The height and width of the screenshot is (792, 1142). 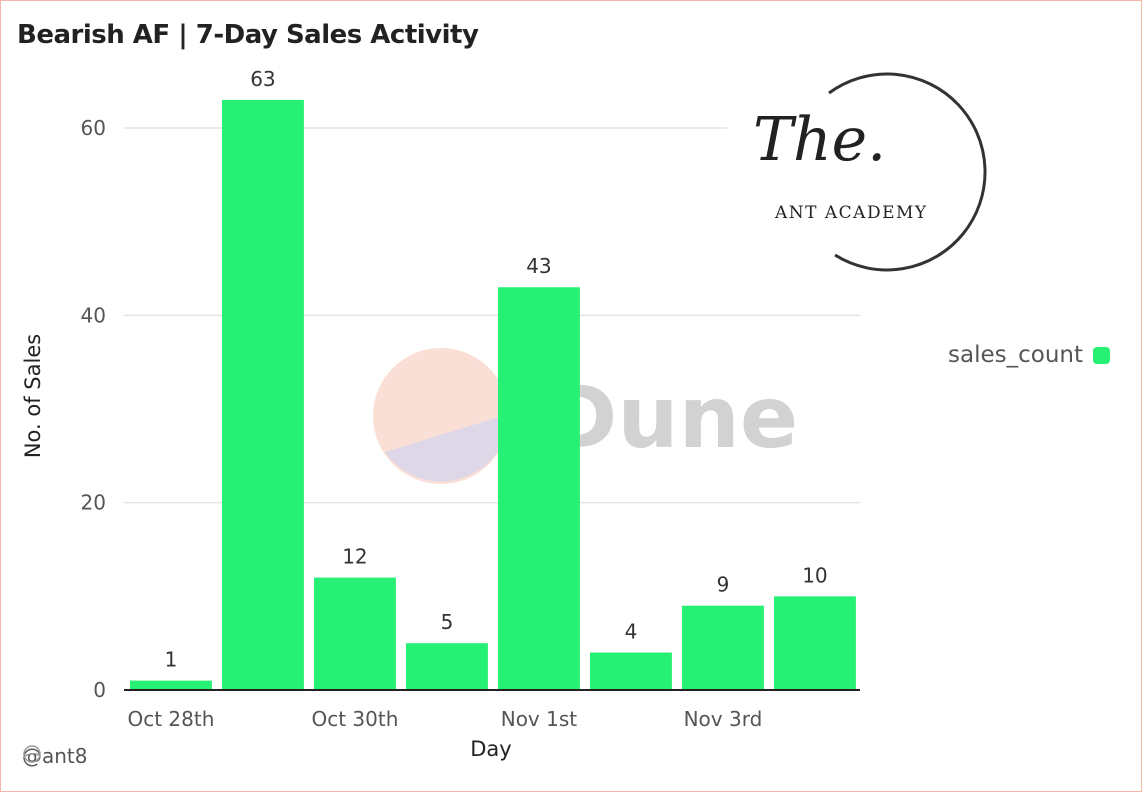 What do you see at coordinates (33, 396) in the screenshot?
I see `y-axis-label: No. of Sales` at bounding box center [33, 396].